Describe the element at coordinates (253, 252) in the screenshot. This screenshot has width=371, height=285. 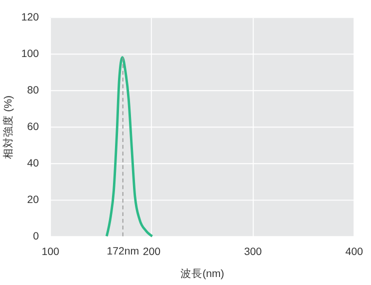
I see `x-tick-label: 300` at that location.